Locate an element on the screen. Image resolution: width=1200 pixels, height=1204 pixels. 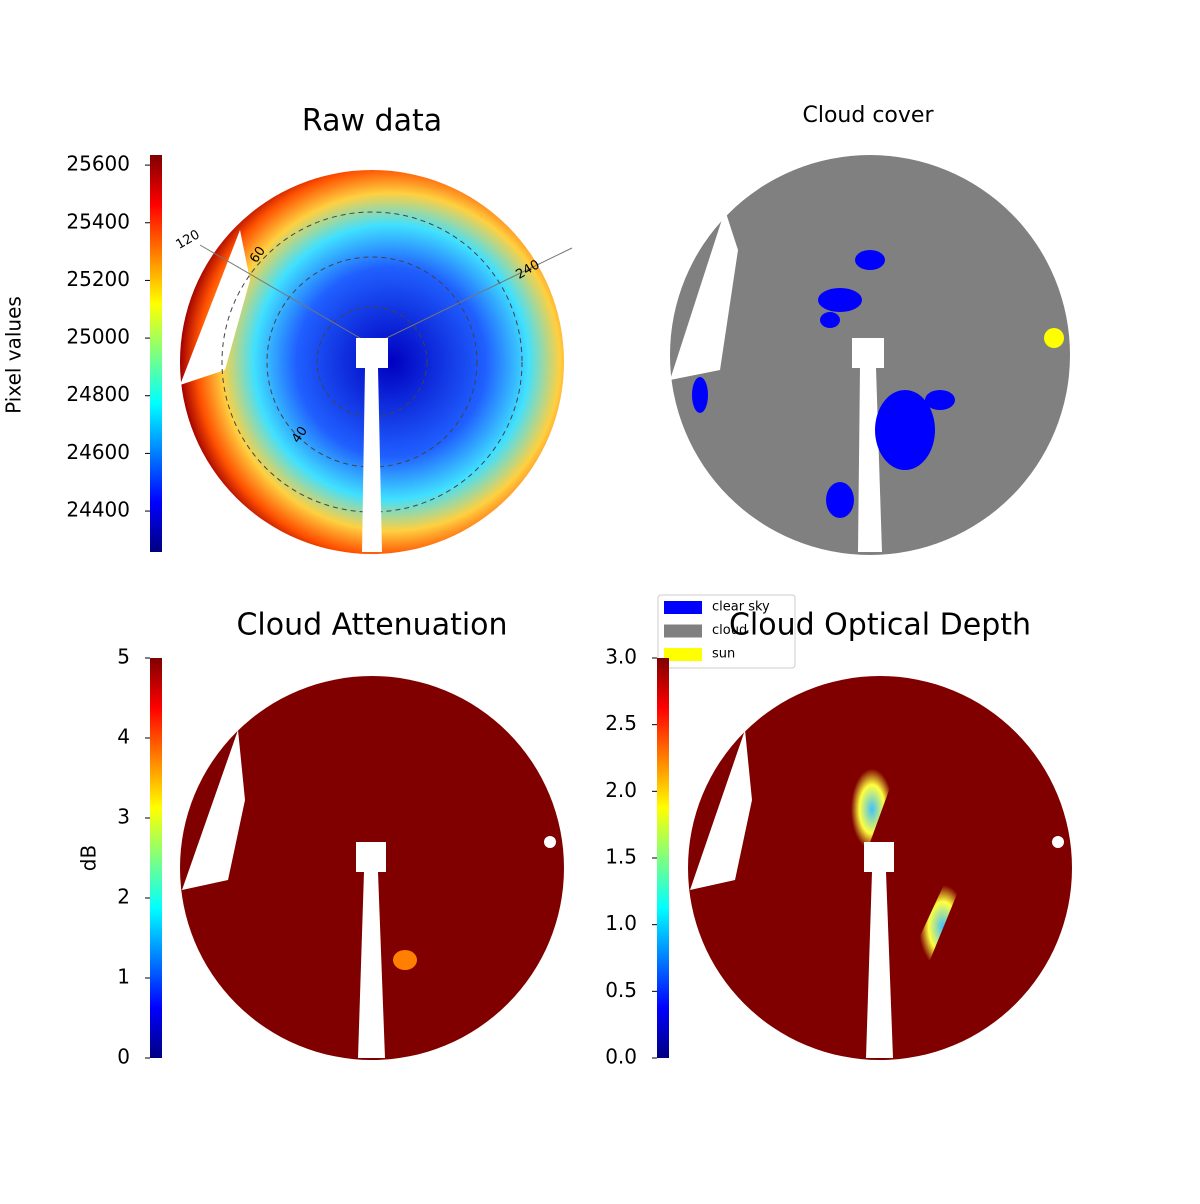
colorbar-tick-label: 25000 is located at coordinates (98, 337).